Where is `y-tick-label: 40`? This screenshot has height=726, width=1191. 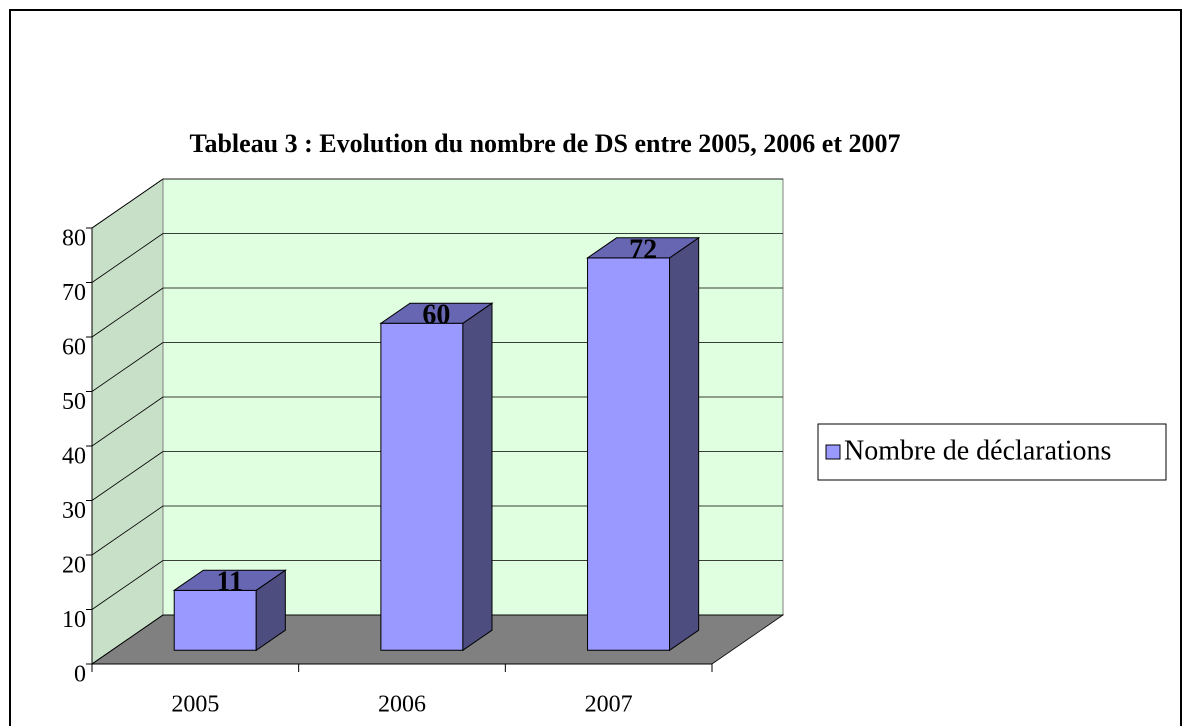 y-tick-label: 40 is located at coordinates (74, 457).